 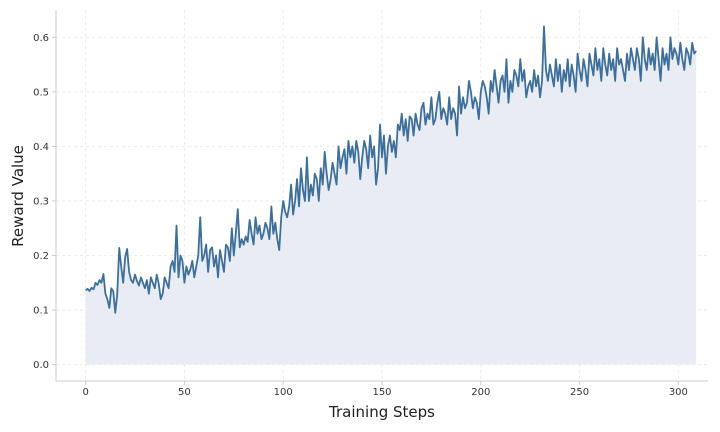 What do you see at coordinates (41, 256) in the screenshot?
I see `y-tick-label: 0.2` at bounding box center [41, 256].